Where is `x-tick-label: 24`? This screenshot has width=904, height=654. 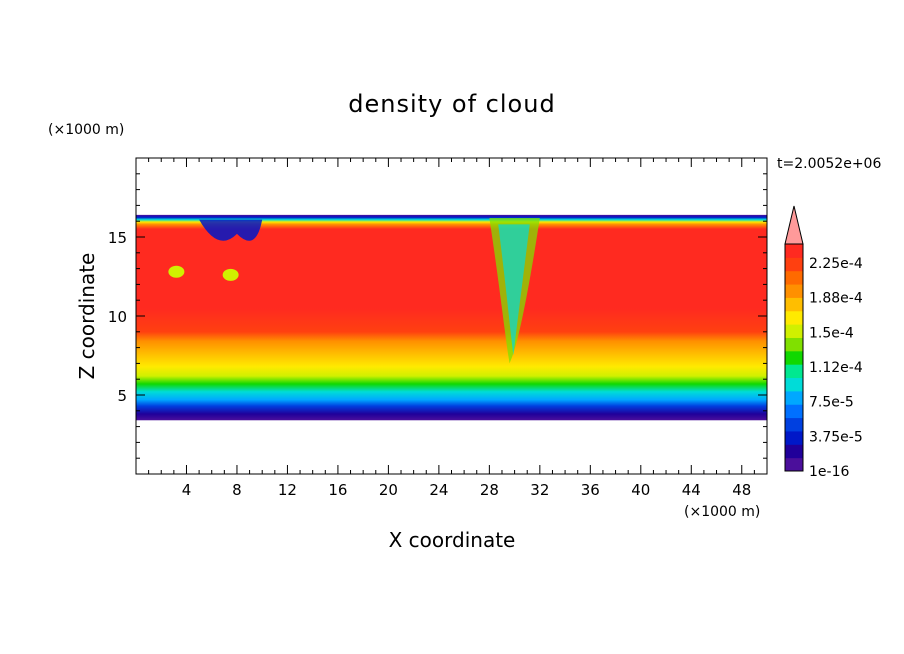
x-tick-label: 24 is located at coordinates (438, 490).